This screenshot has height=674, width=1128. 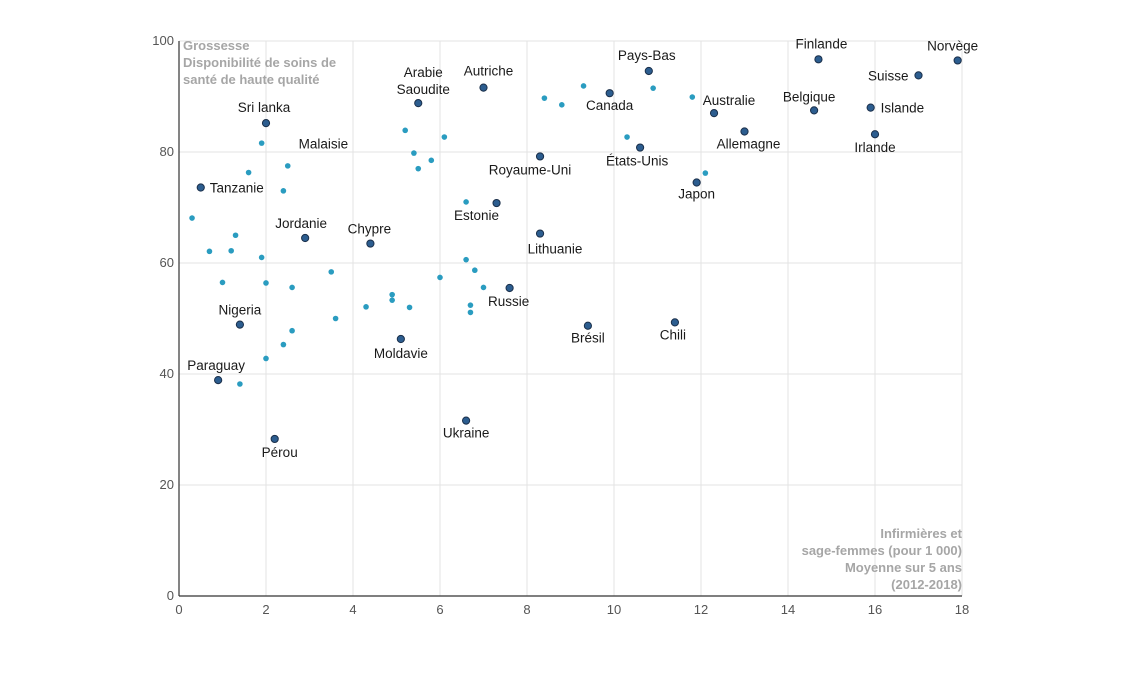 I want to click on data-label-estonie: Estonie, so click(x=476, y=215).